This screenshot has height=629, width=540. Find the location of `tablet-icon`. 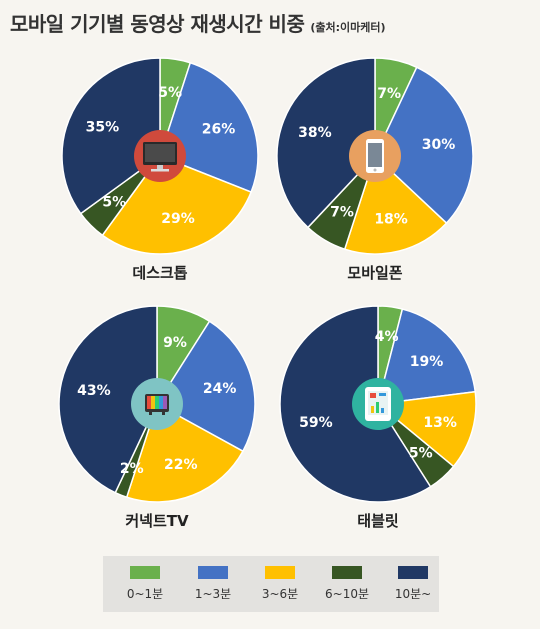

tablet-icon is located at coordinates (378, 404).